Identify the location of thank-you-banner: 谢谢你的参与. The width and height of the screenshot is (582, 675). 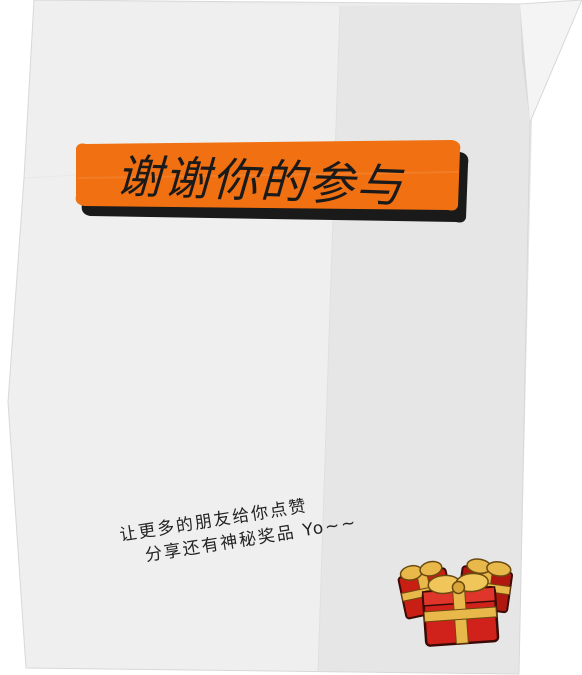
(271, 181).